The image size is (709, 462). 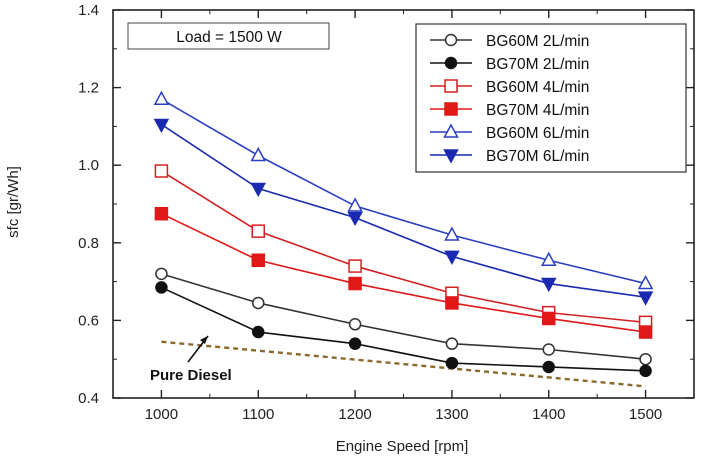 What do you see at coordinates (402, 446) in the screenshot?
I see `x-axis-title: Engine Speed [rpm]` at bounding box center [402, 446].